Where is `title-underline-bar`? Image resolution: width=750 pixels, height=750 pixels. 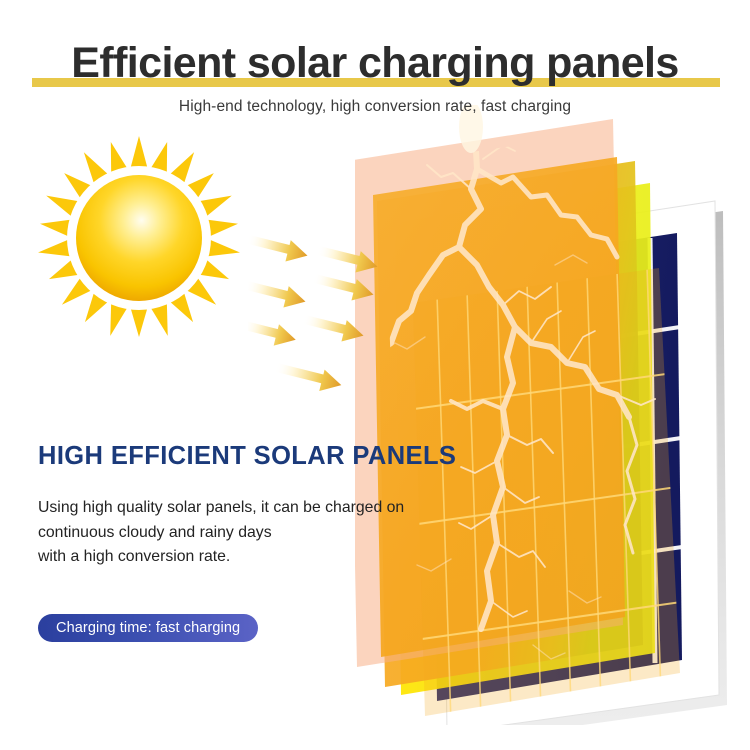 title-underline-bar is located at coordinates (376, 82).